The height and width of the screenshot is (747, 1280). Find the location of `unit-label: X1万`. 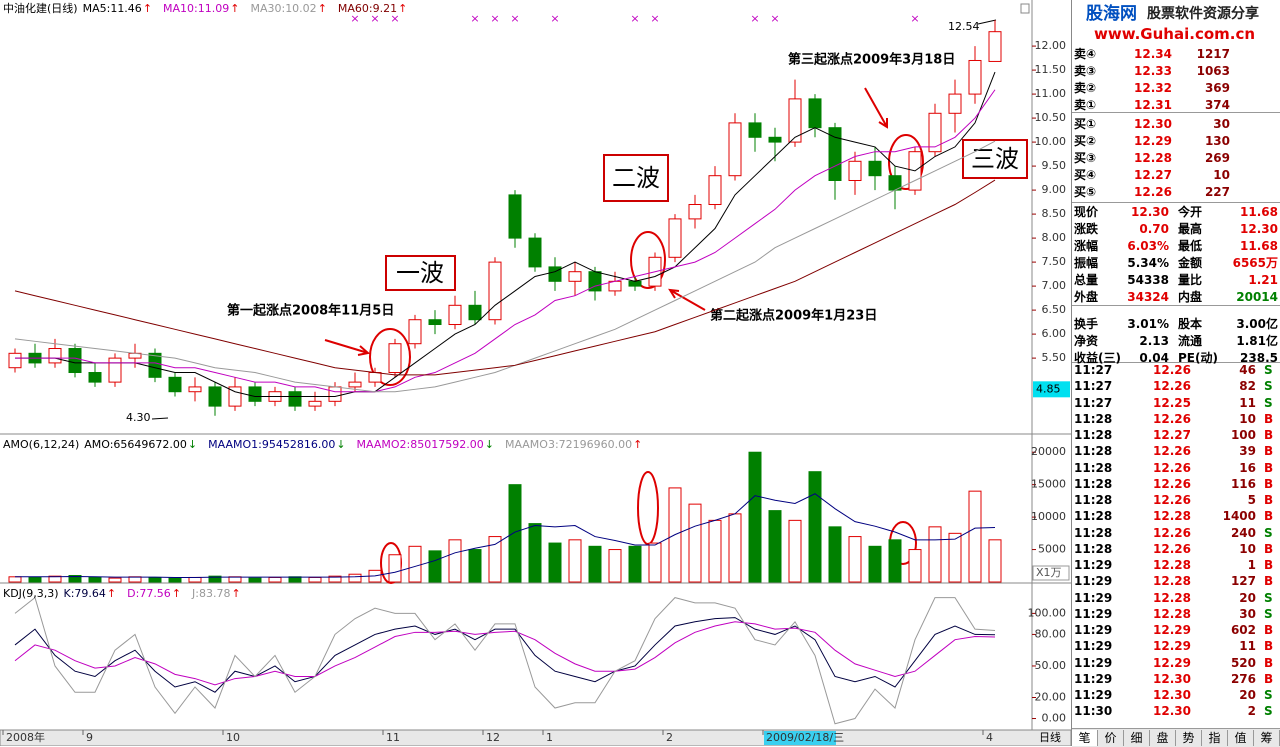

unit-label: X1万 is located at coordinates (1049, 572).